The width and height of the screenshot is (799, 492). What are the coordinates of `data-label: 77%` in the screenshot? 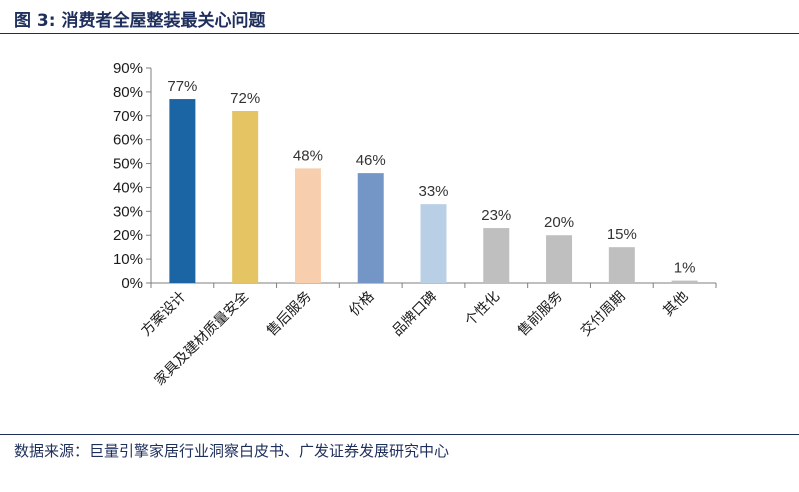 It's located at (182, 86).